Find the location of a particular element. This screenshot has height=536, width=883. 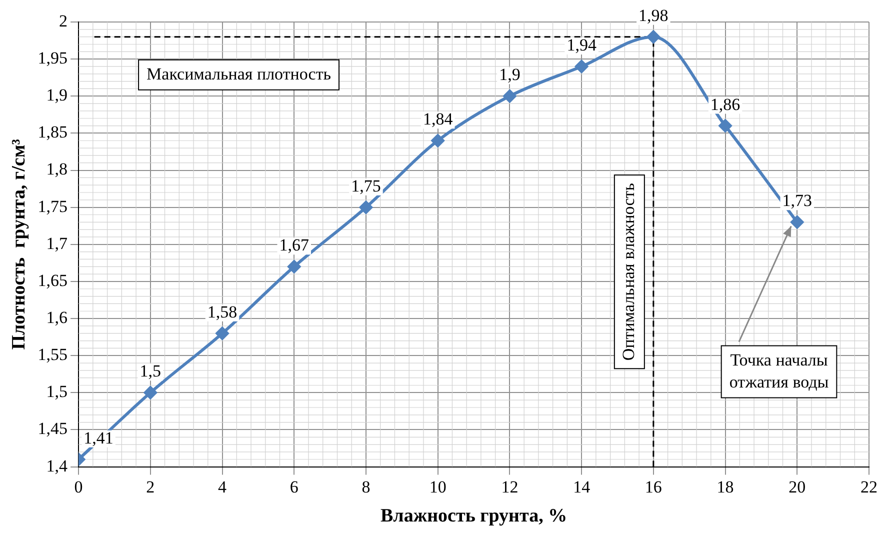

y-tick-label: 1,6 is located at coordinates (57, 317).